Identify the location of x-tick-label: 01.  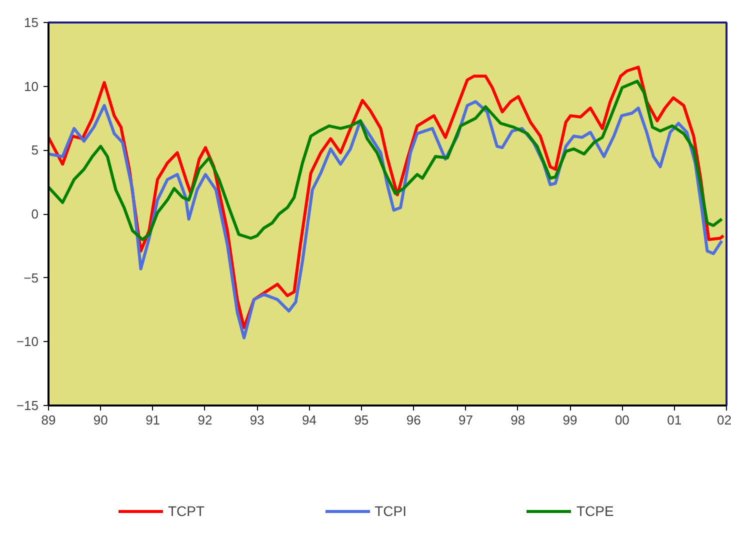
(674, 420).